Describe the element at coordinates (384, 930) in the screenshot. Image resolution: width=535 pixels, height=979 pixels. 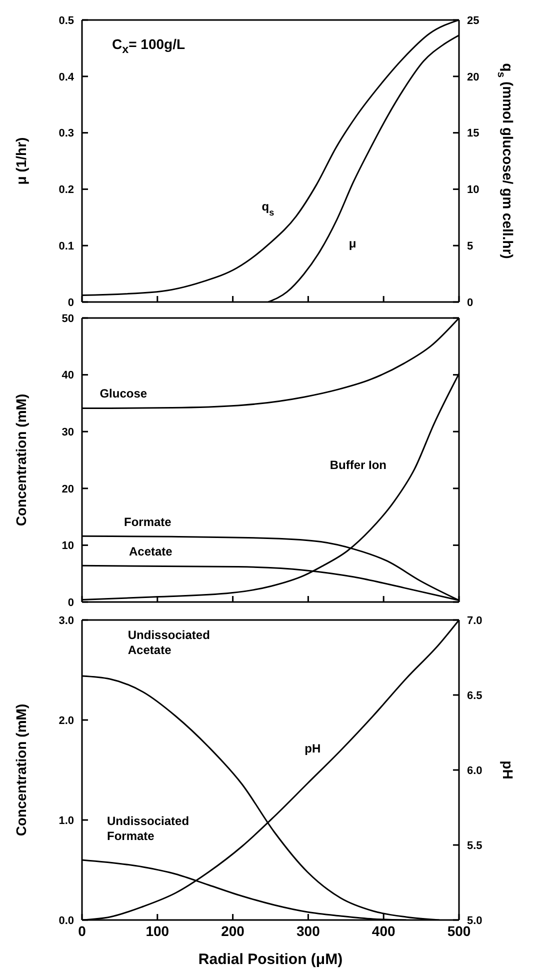
I see `x-tick-label: 400` at that location.